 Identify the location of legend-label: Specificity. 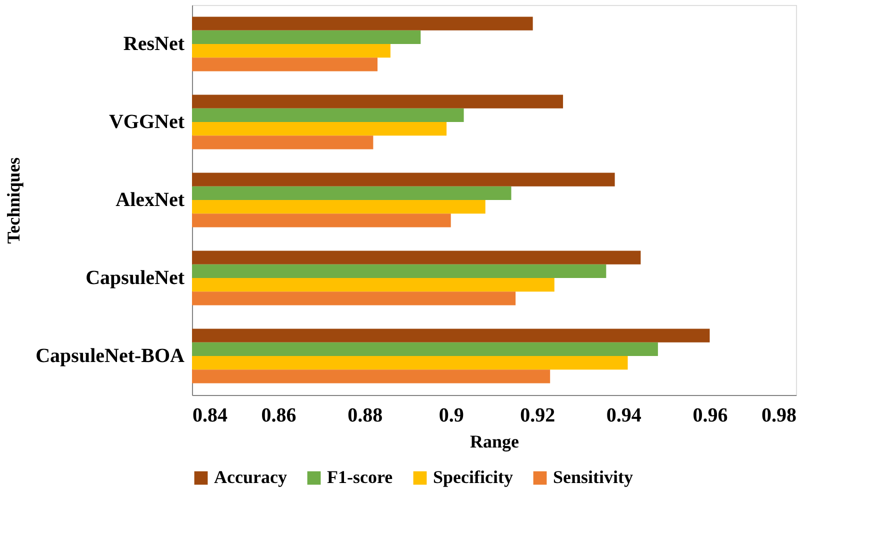
(473, 477).